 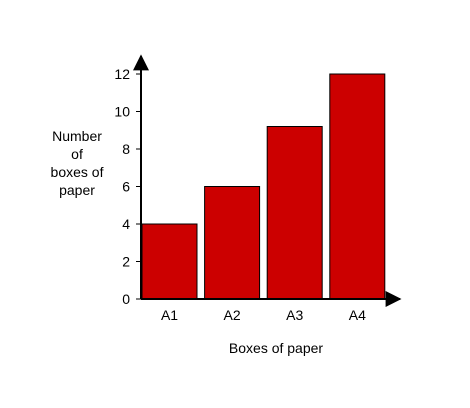 What do you see at coordinates (126, 299) in the screenshot?
I see `y-tick-label: 0` at bounding box center [126, 299].